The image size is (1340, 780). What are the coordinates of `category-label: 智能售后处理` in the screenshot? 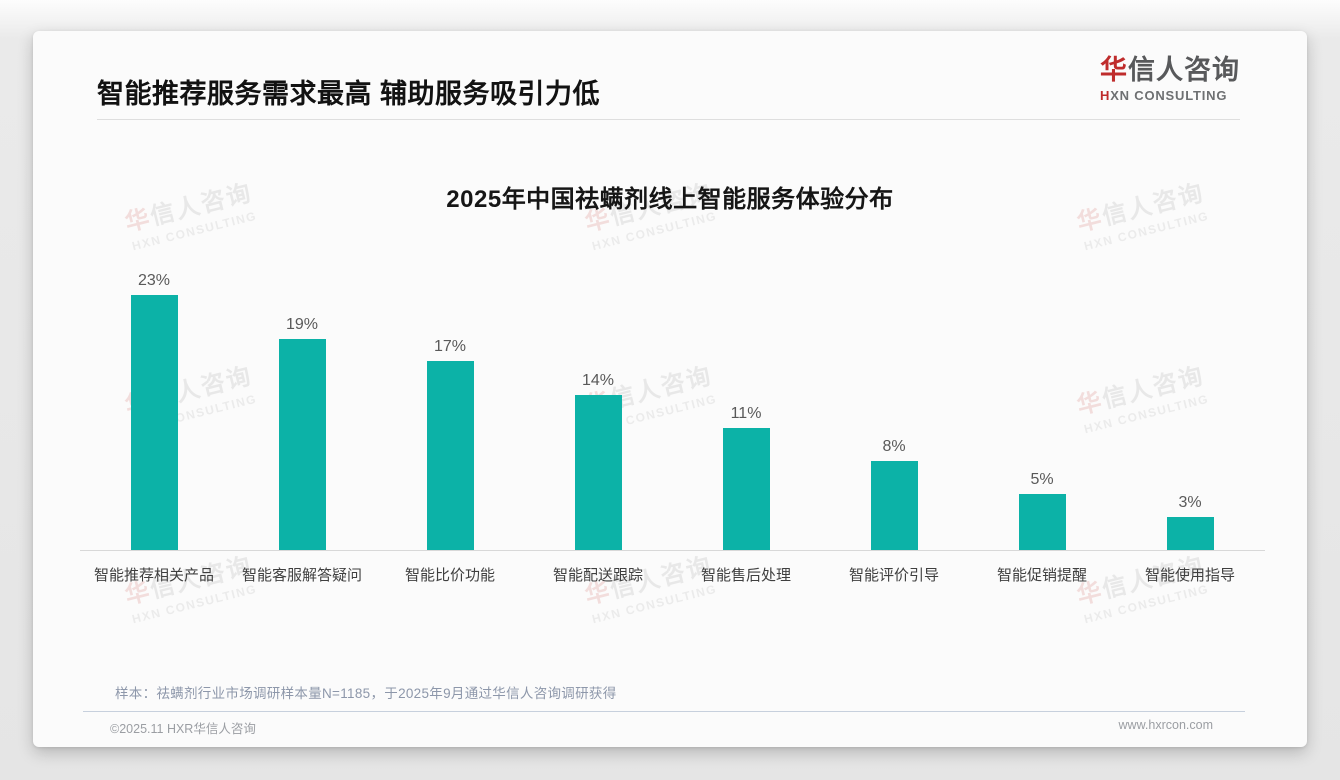 It's located at (745, 575).